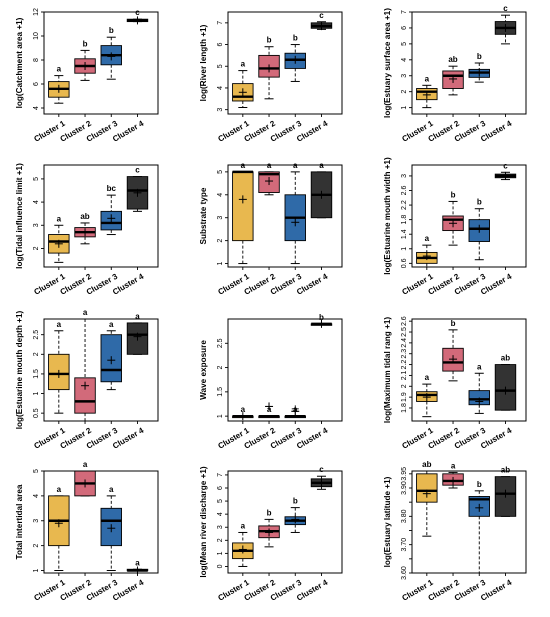  What do you see at coordinates (404, 397) in the screenshot?
I see `y-tick-label: 1.9` at bounding box center [404, 397].